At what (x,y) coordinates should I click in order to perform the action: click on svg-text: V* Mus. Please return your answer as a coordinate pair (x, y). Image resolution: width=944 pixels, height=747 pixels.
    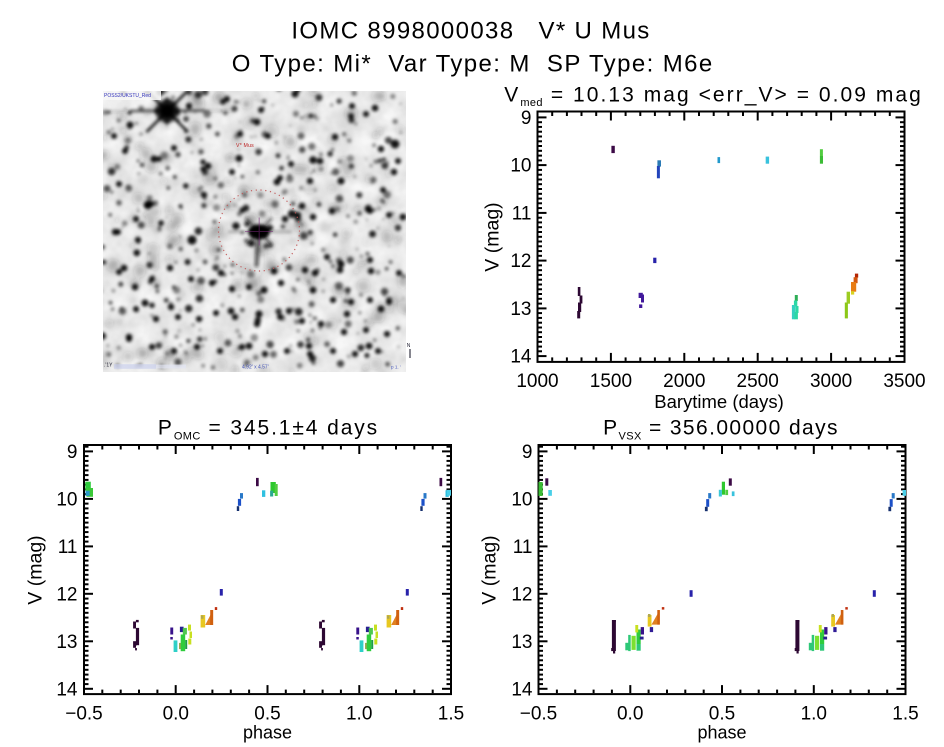
    Looking at the image, I should click on (245, 146).